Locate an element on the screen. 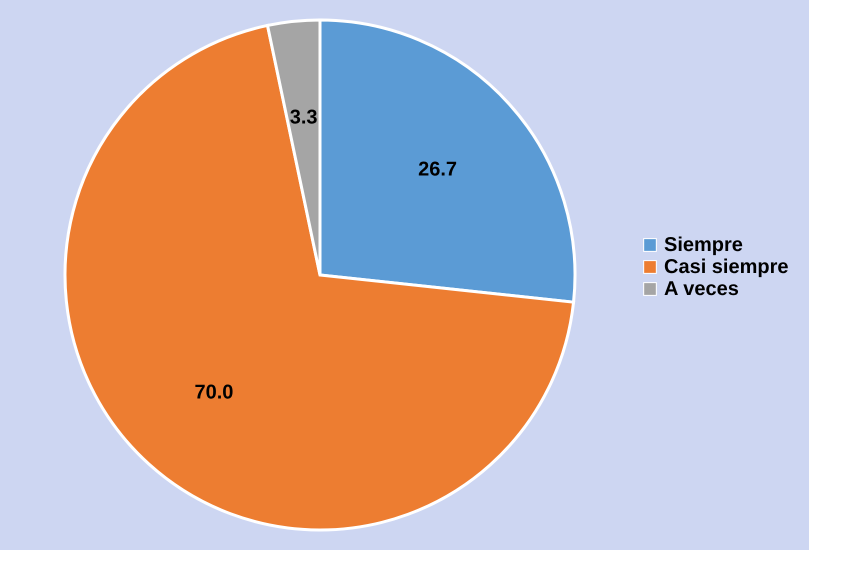 This screenshot has height=573, width=841. legend-label: Siempre is located at coordinates (703, 245).